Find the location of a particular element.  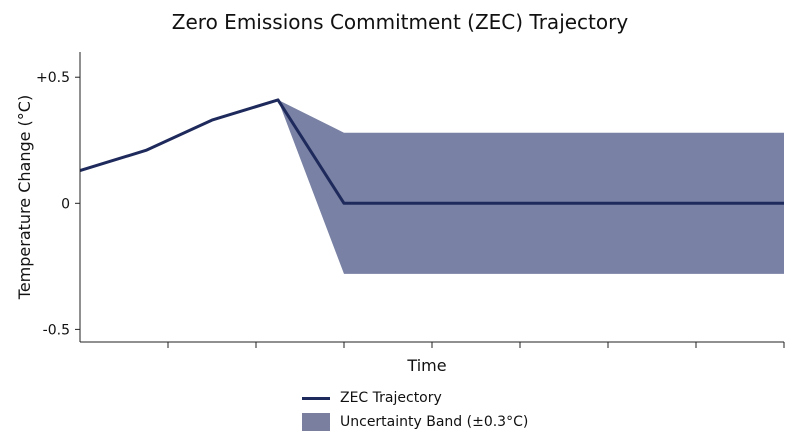

legend-label-trajectory: ZEC Trajectory is located at coordinates (391, 398).